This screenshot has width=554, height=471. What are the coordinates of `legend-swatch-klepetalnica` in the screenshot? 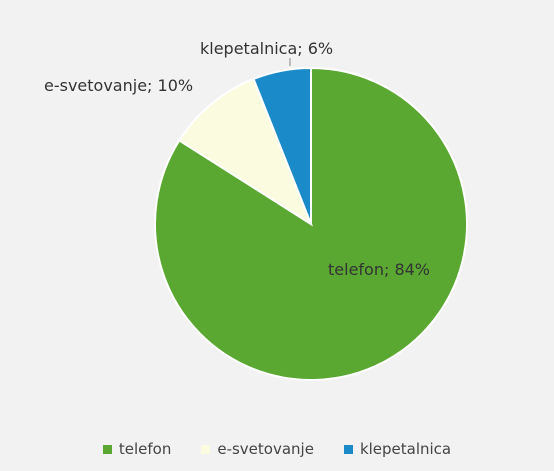 It's located at (348, 449).